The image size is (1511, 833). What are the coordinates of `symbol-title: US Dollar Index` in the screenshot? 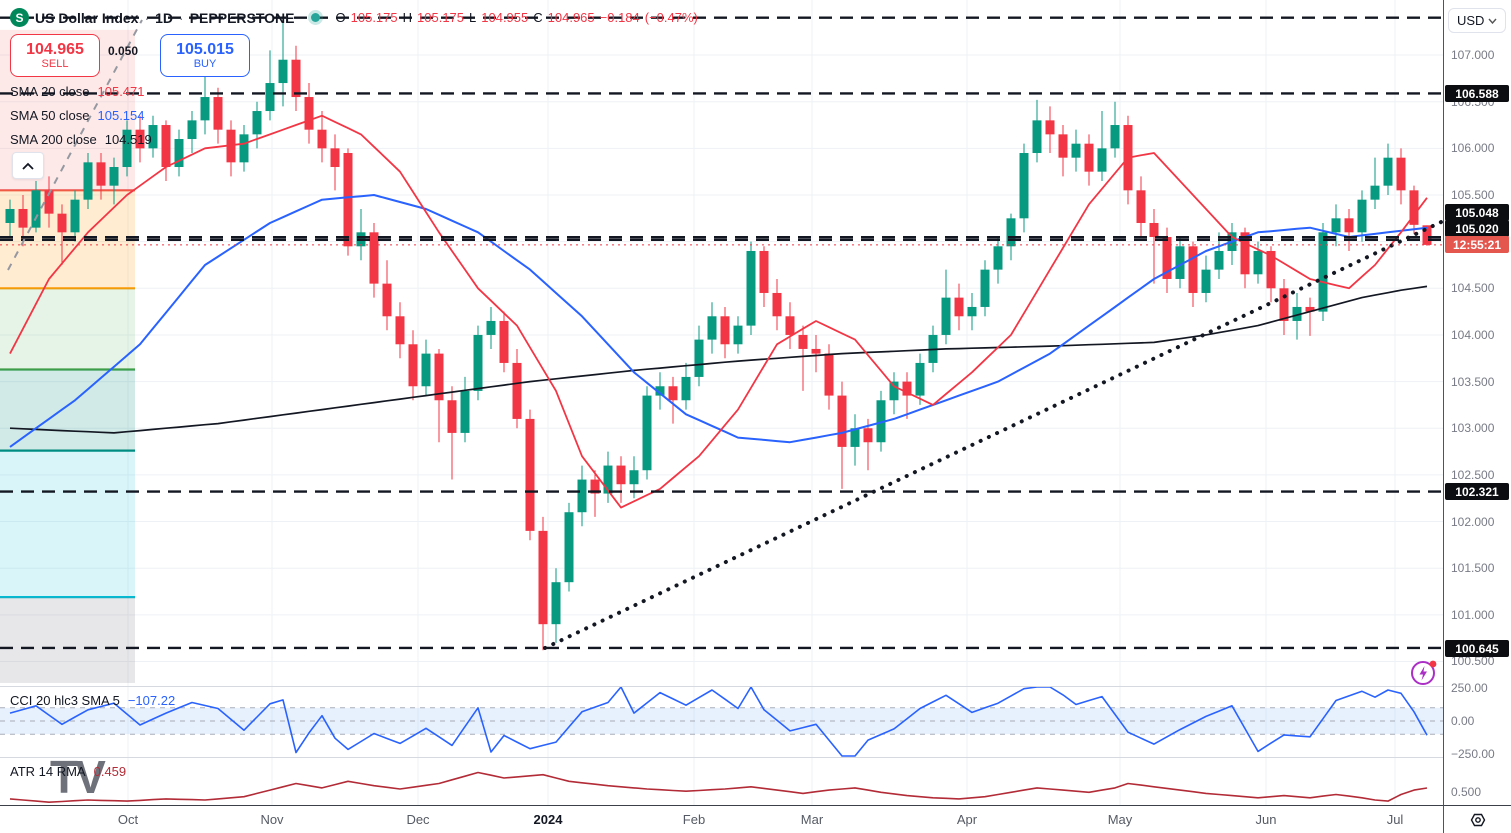 It's located at (87, 17).